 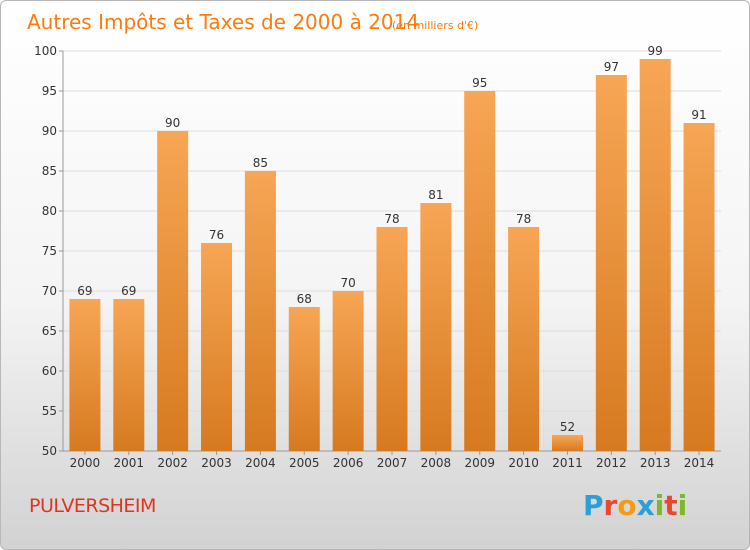 What do you see at coordinates (435, 25) in the screenshot?
I see `chart-unit: (en milliers d'€)` at bounding box center [435, 25].